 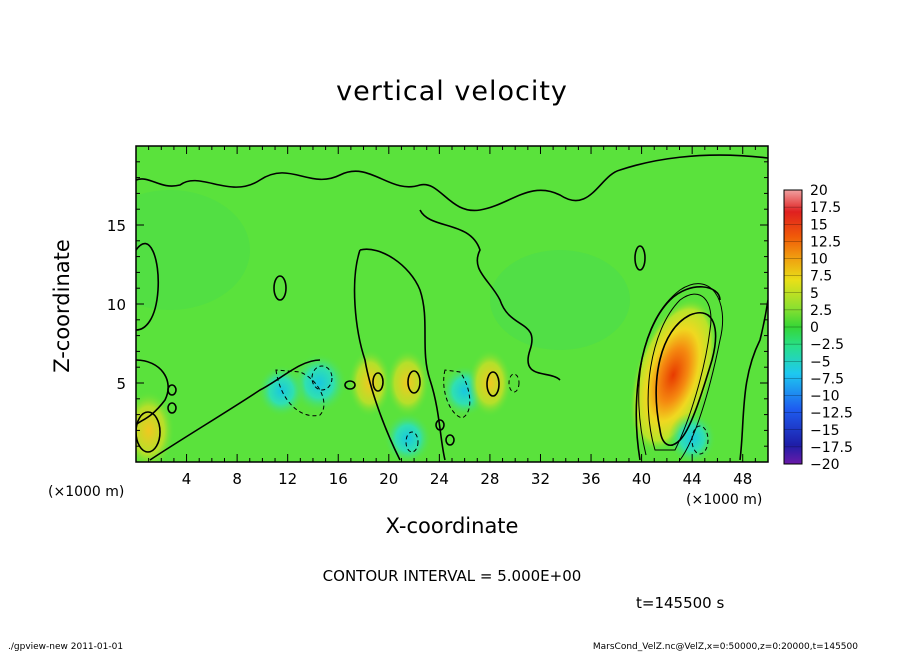 What do you see at coordinates (831, 414) in the screenshot?
I see `colorbar-label: −12.5` at bounding box center [831, 414].